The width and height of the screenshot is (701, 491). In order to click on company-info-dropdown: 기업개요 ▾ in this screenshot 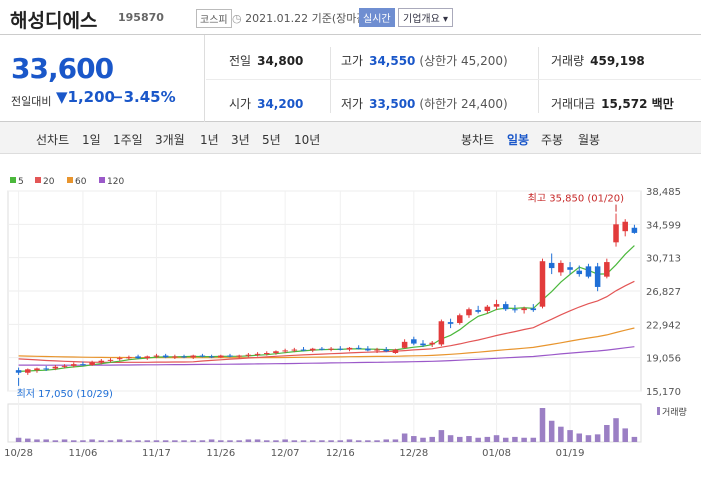, I will do `click(425, 17)`.